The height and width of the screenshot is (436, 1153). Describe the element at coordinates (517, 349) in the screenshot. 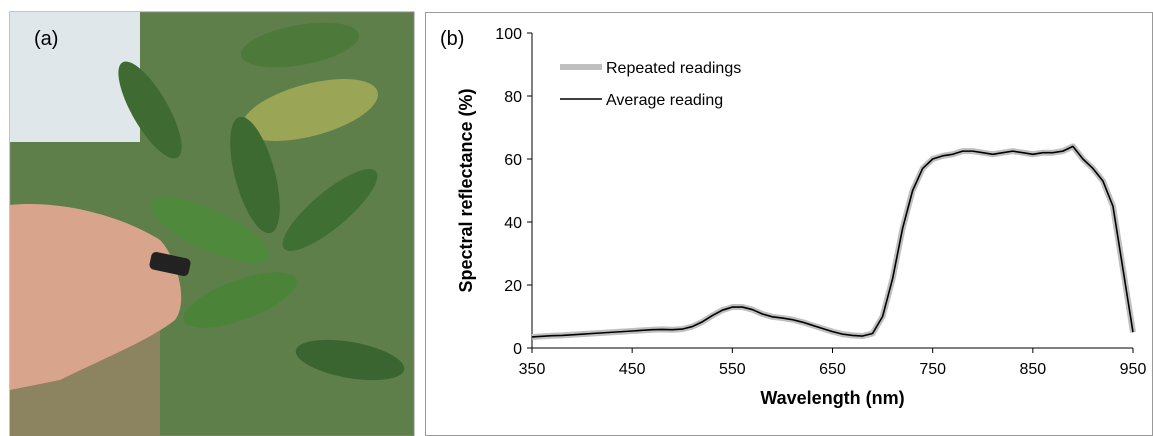

I see `y-tick-label: 0` at that location.